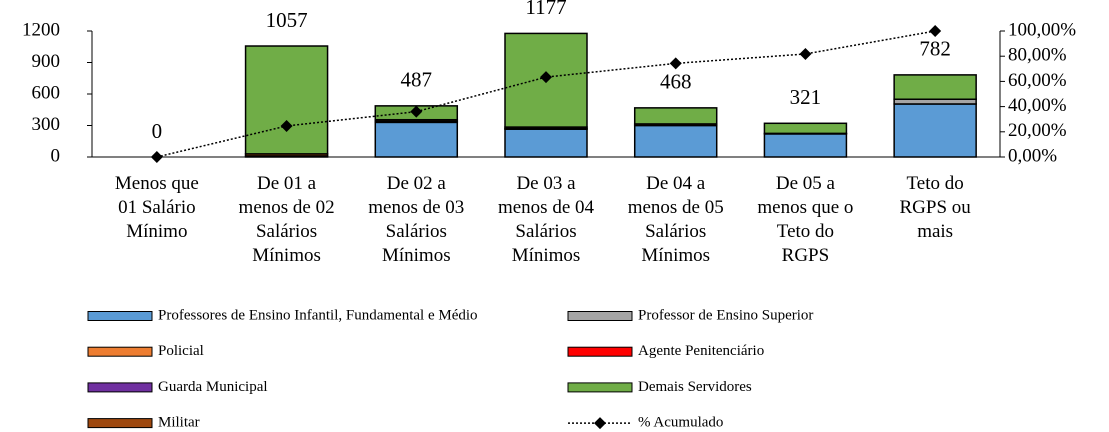 The image size is (1109, 432). What do you see at coordinates (1037, 105) in the screenshot?
I see `y2-tick-label: 40,00%` at bounding box center [1037, 105].